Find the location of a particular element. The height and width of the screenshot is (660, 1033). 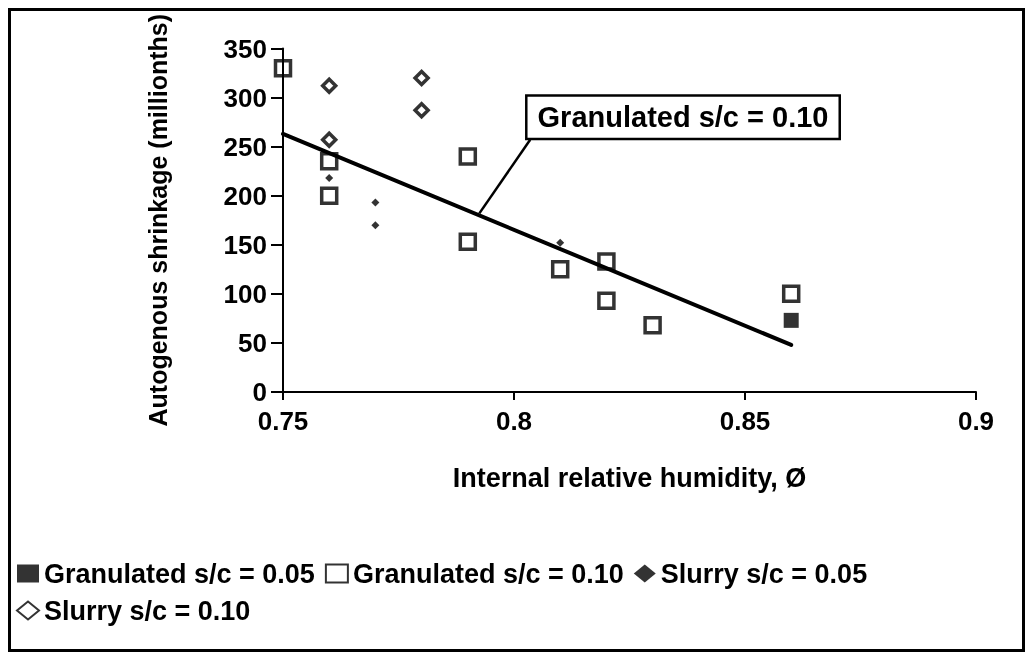

y-axis-title: Autogenous shrinkage (millionths) is located at coordinates (158, 220).